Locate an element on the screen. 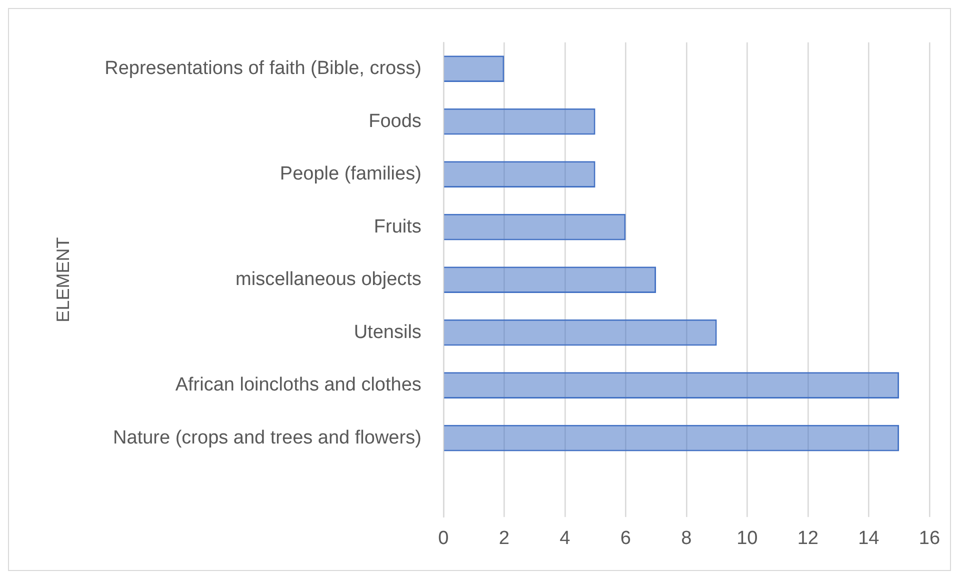 This screenshot has width=959, height=579. x-tick-label: 4 is located at coordinates (565, 538).